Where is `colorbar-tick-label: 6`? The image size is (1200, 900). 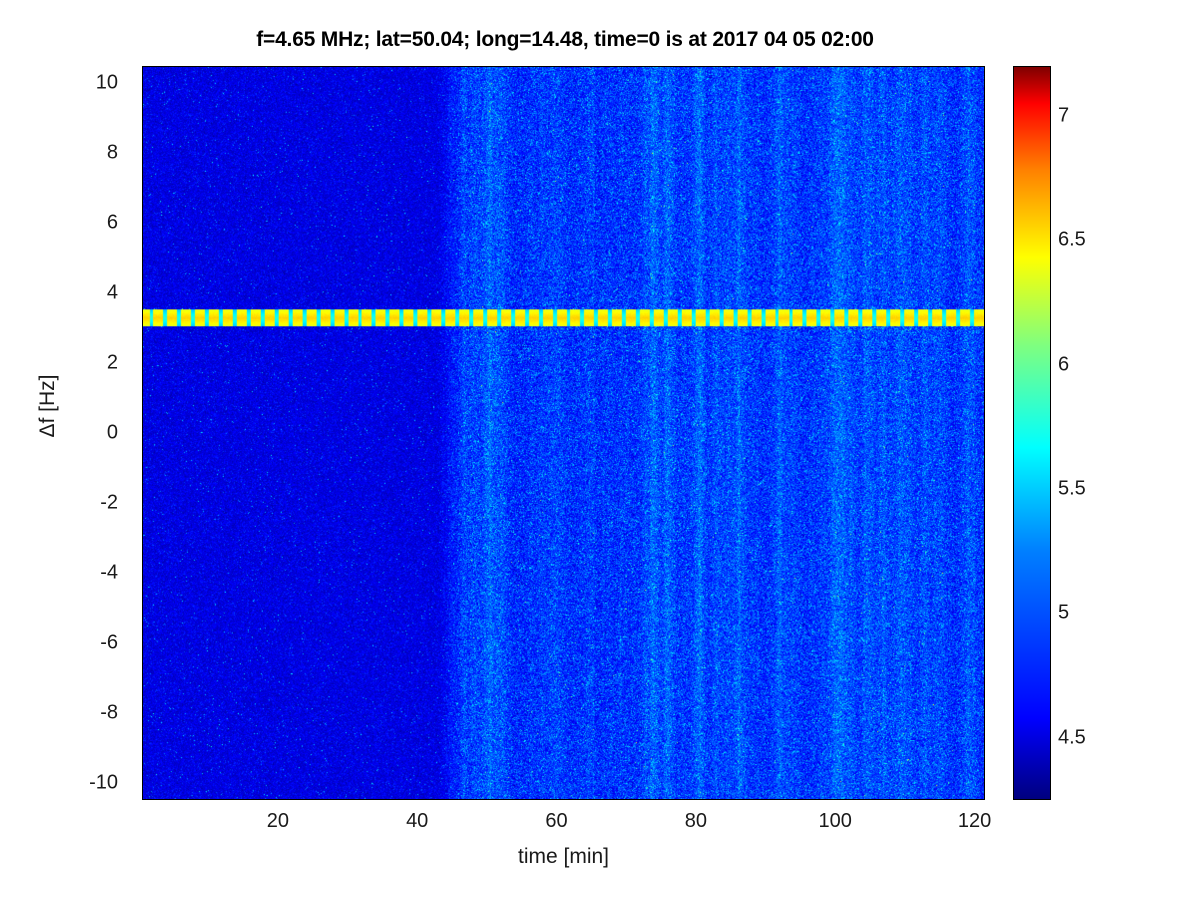 colorbar-tick-label: 6 is located at coordinates (1056, 364).